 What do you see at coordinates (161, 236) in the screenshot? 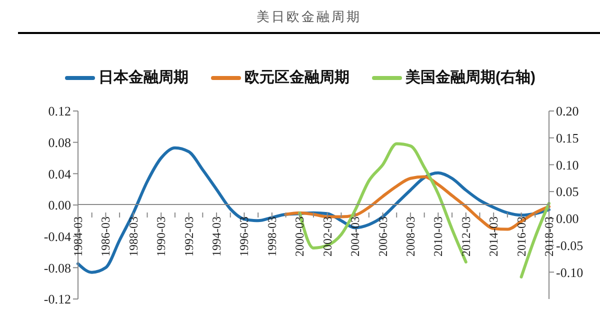
I see `x-tick-label: 1990-03` at bounding box center [161, 236].